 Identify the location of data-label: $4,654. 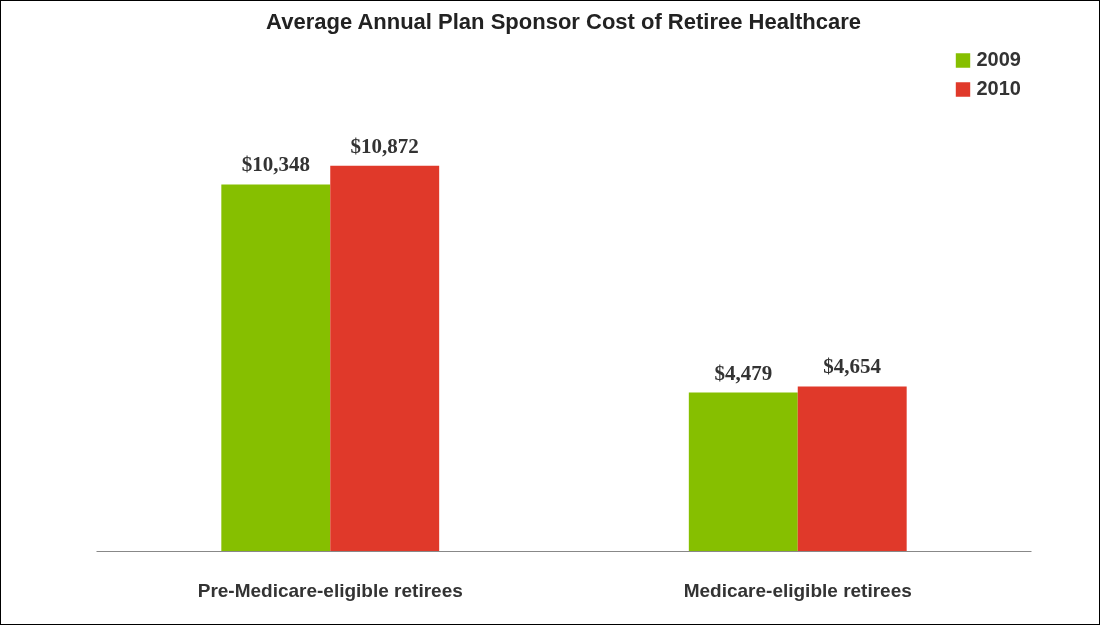
(852, 366).